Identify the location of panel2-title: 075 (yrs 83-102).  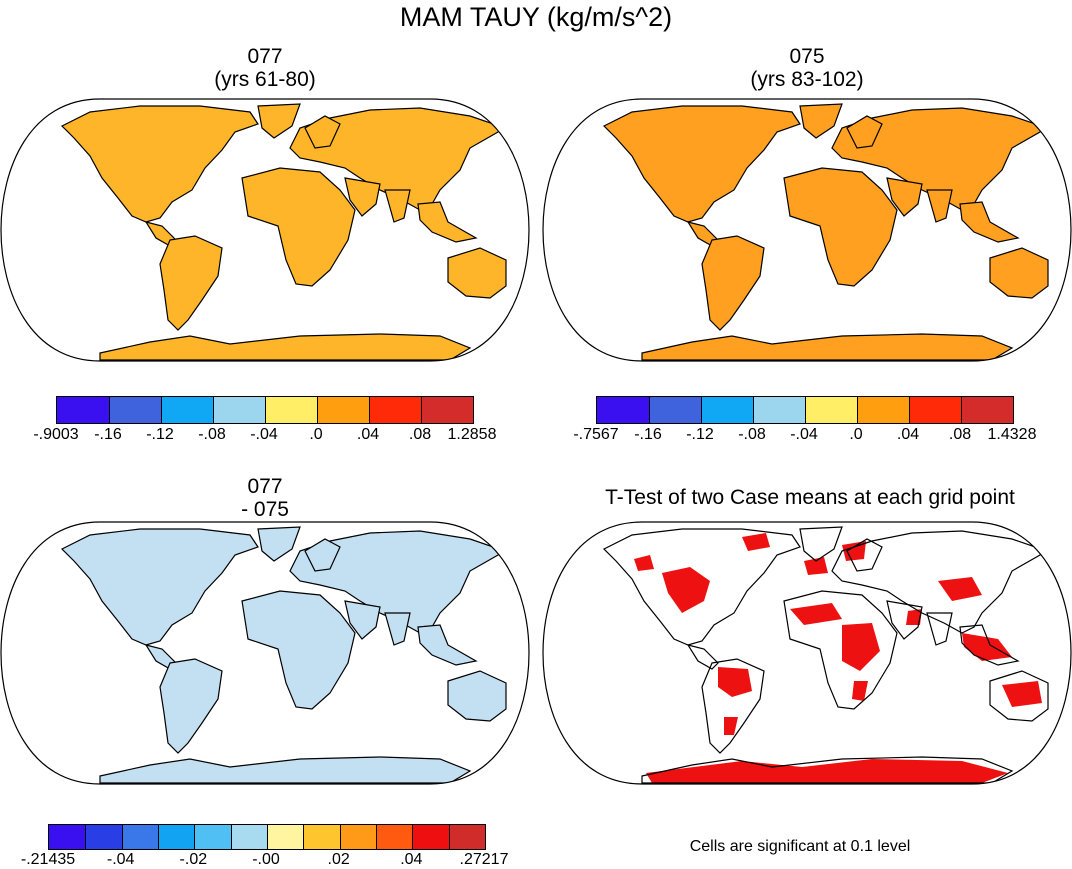
(807, 68).